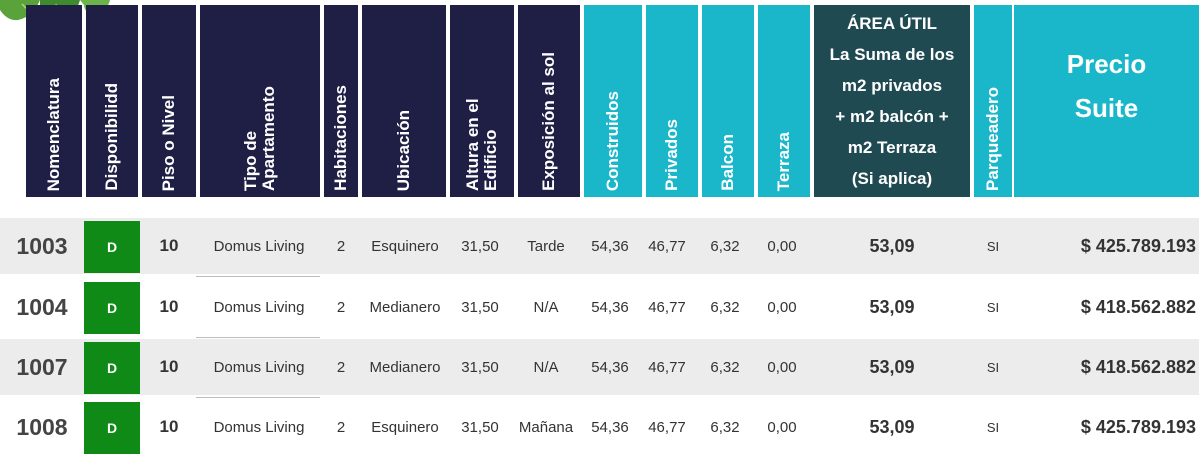 Image resolution: width=1199 pixels, height=455 pixels. Describe the element at coordinates (892, 147) in the screenshot. I see `area-util-line: m2 Terraza` at that location.